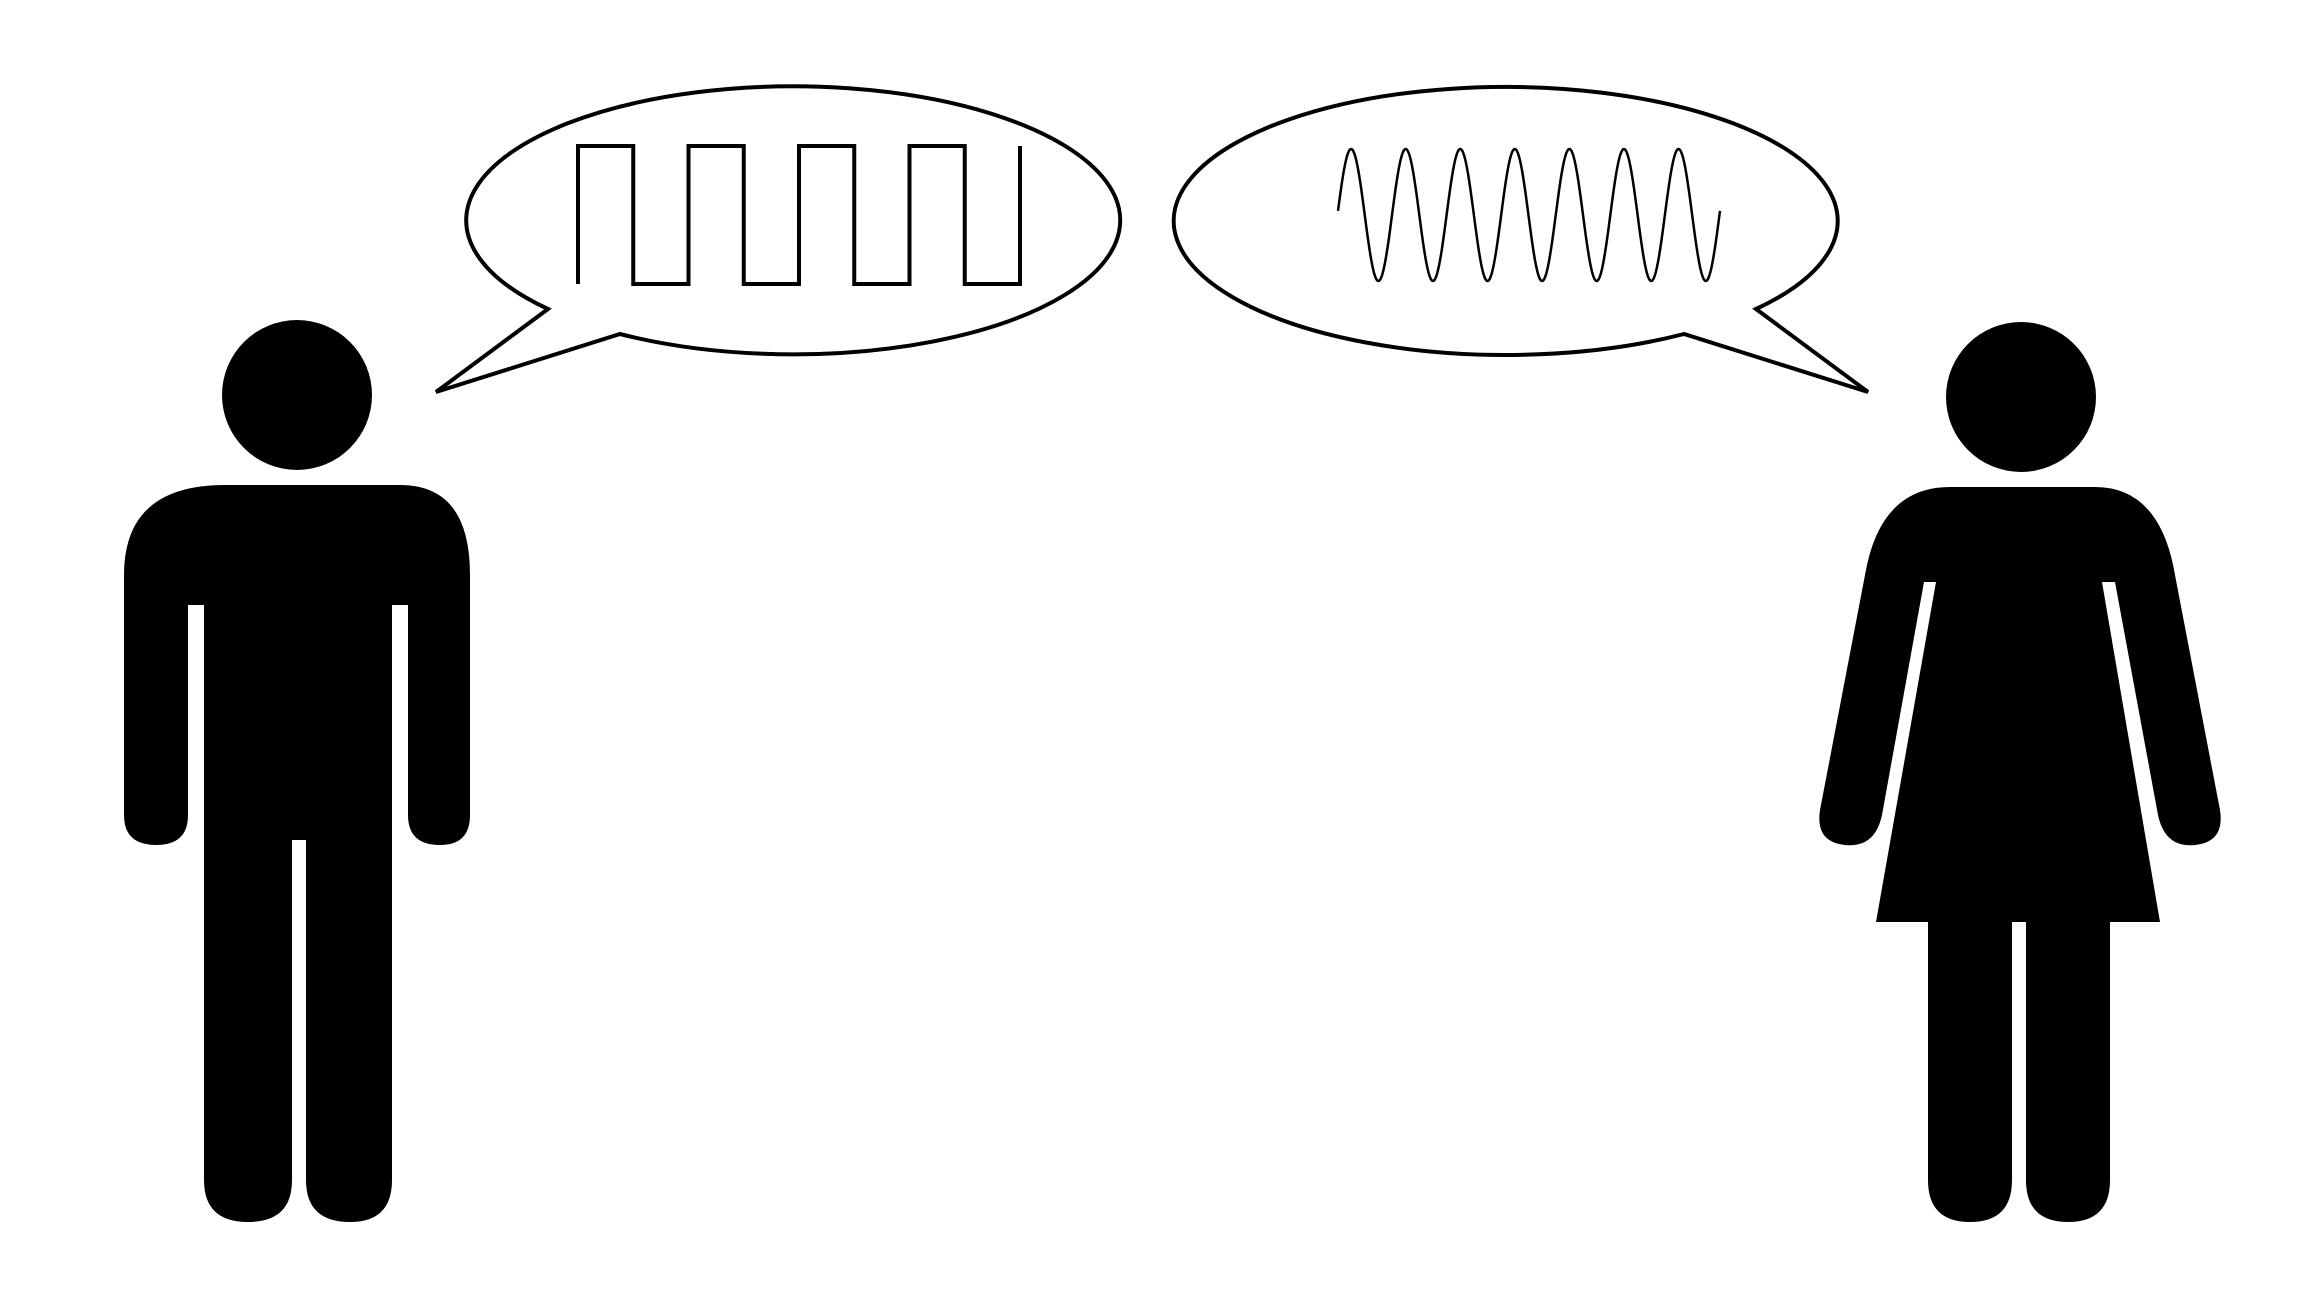 The image size is (2314, 1308). Describe the element at coordinates (1529, 215) in the screenshot. I see `sine-wave-icon` at that location.